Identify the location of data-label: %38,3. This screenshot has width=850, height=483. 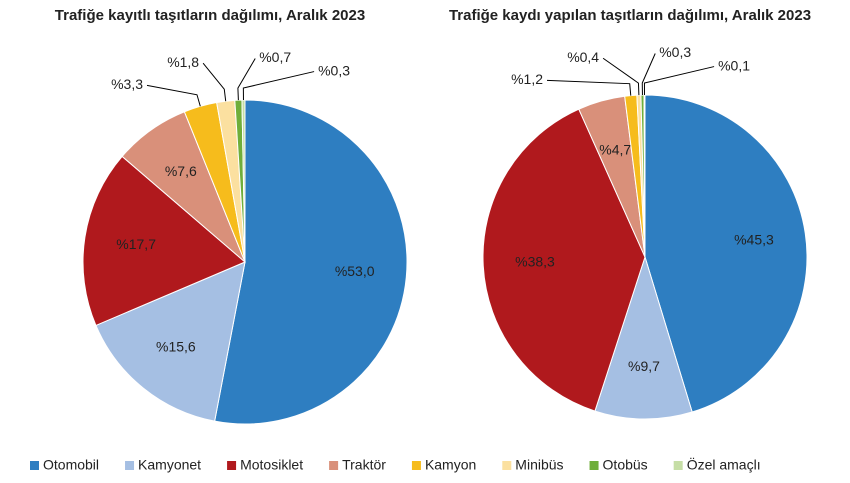
(535, 262).